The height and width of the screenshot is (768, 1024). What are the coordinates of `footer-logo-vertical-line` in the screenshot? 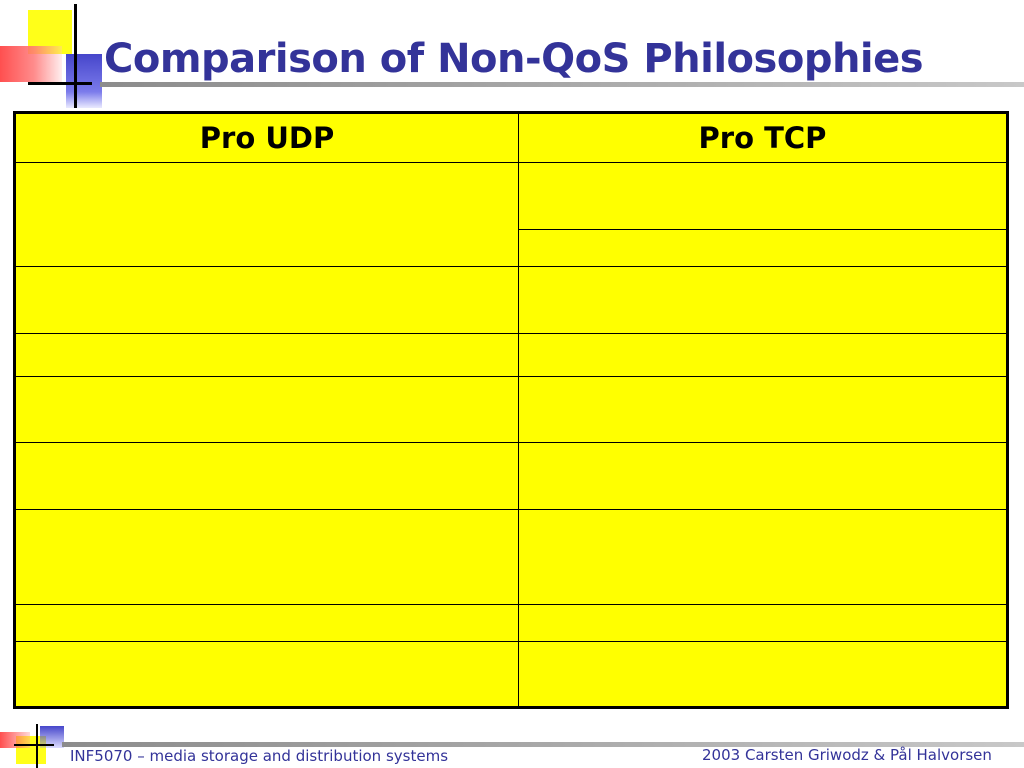 It's located at (37, 746).